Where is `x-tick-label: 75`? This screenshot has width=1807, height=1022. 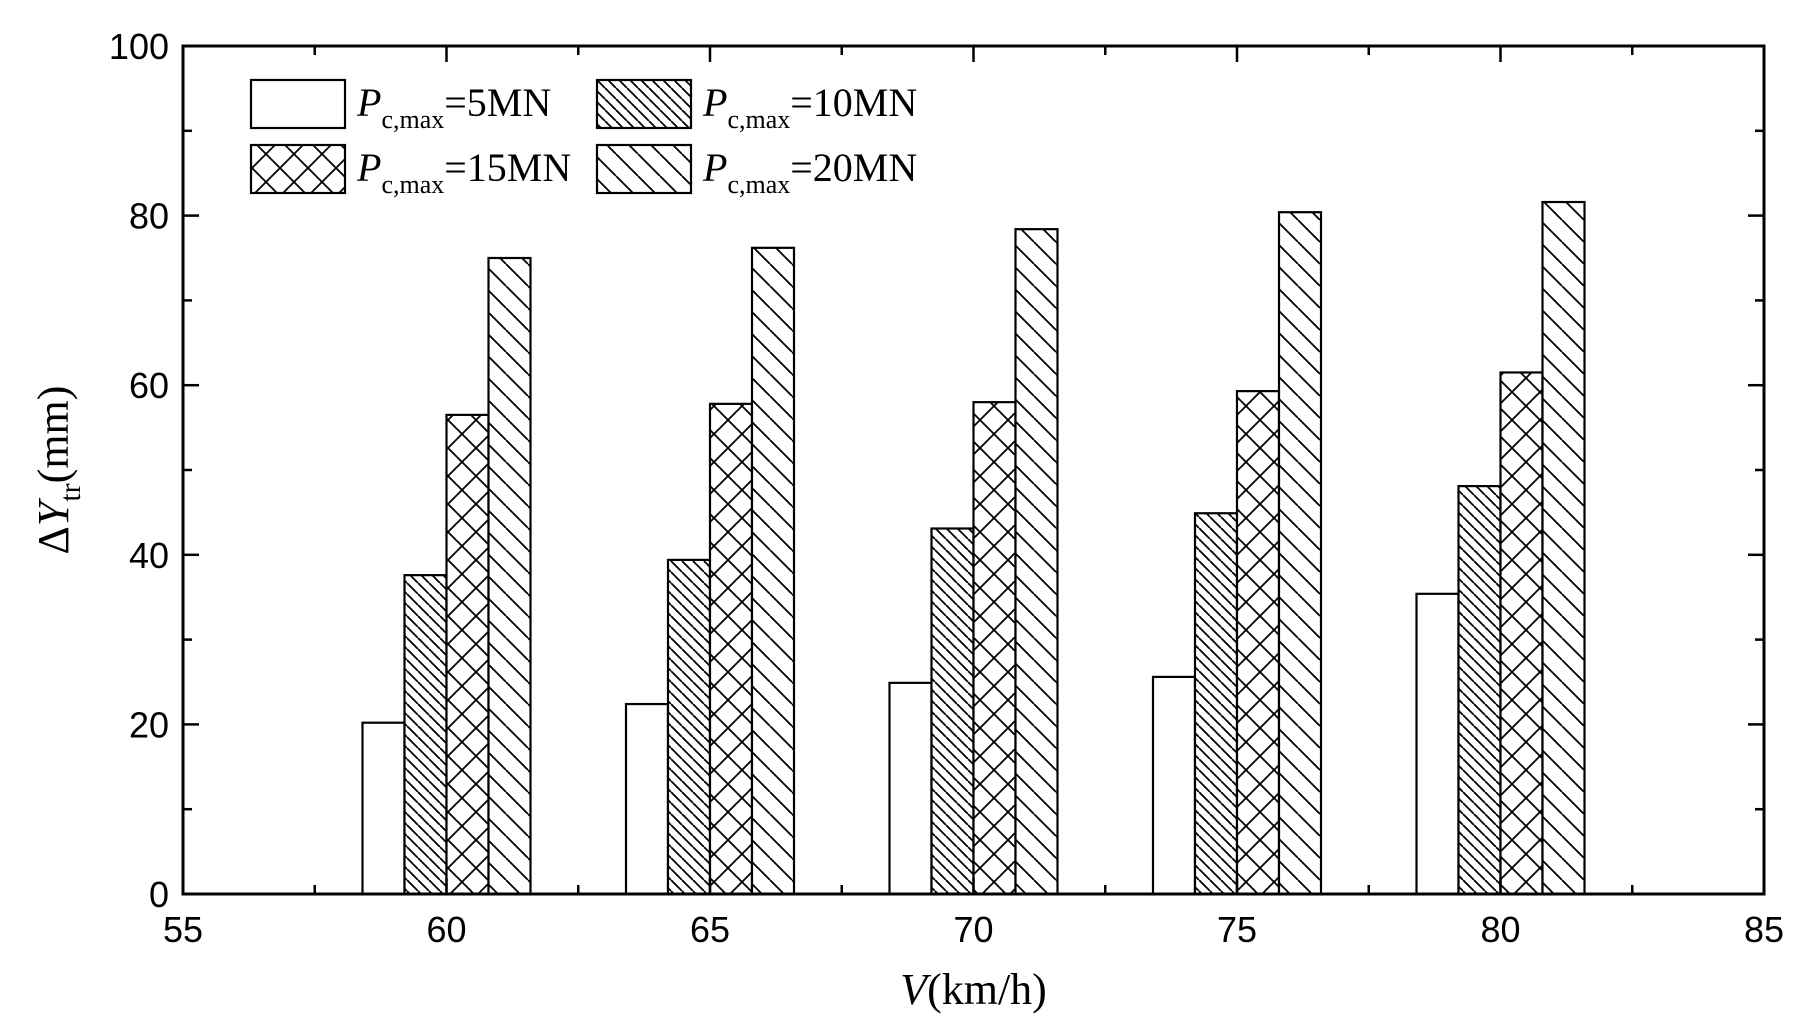 x-tick-label: 75 is located at coordinates (1237, 929).